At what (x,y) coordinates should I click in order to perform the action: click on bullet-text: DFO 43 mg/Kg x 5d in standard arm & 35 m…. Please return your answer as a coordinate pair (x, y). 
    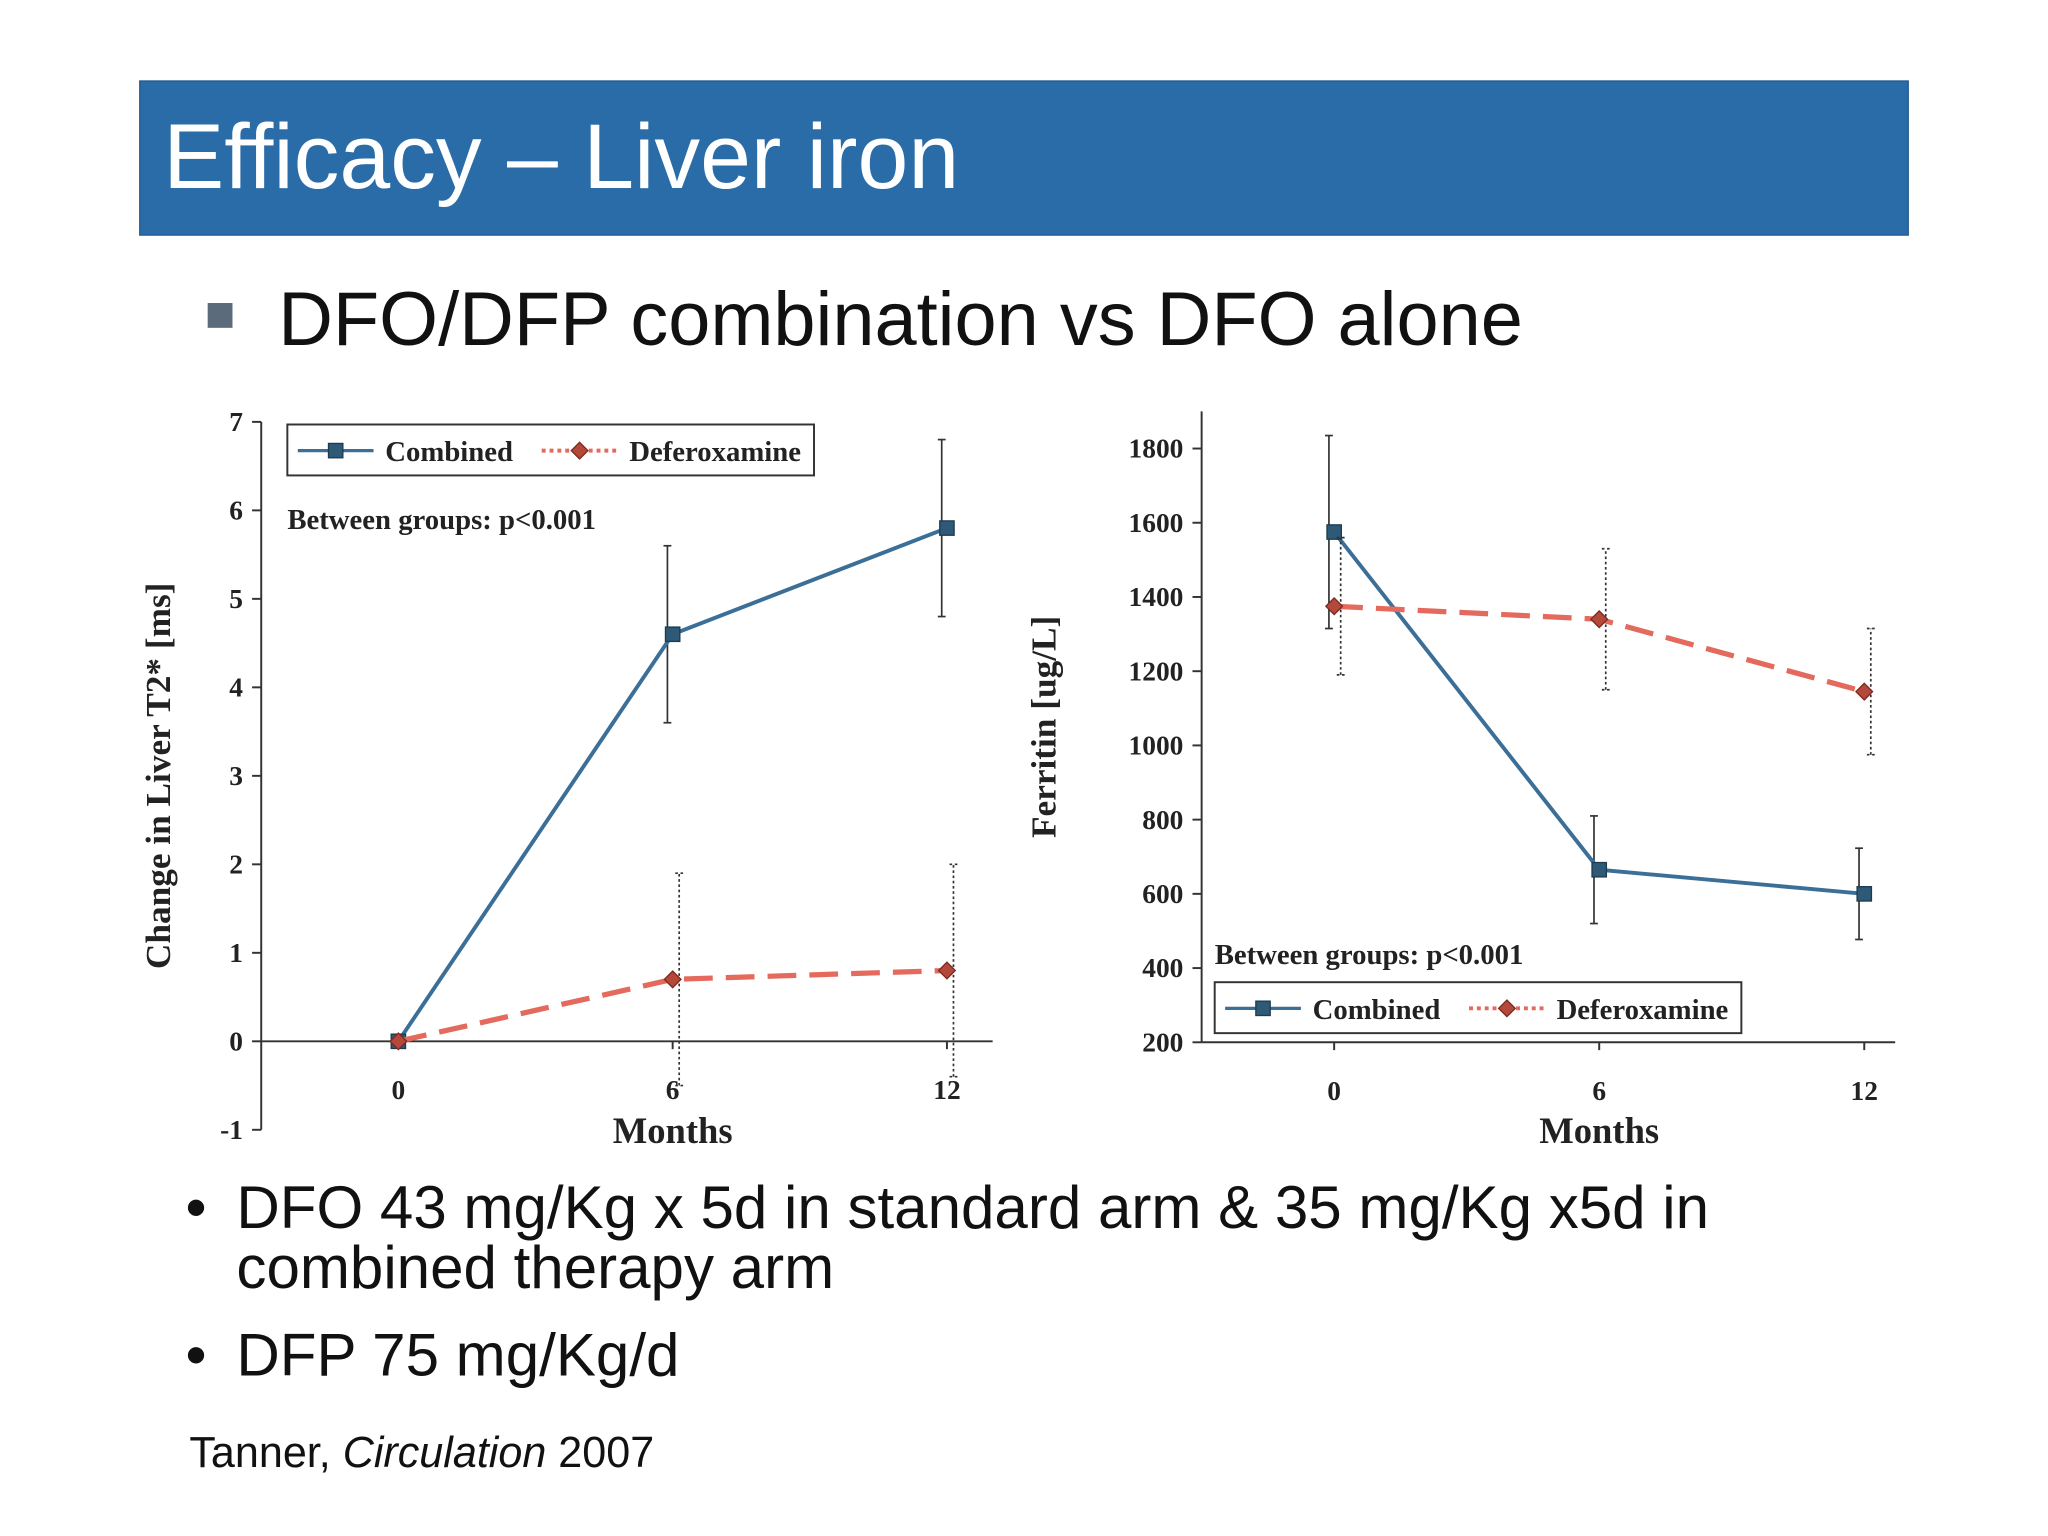
    Looking at the image, I should click on (980, 1237).